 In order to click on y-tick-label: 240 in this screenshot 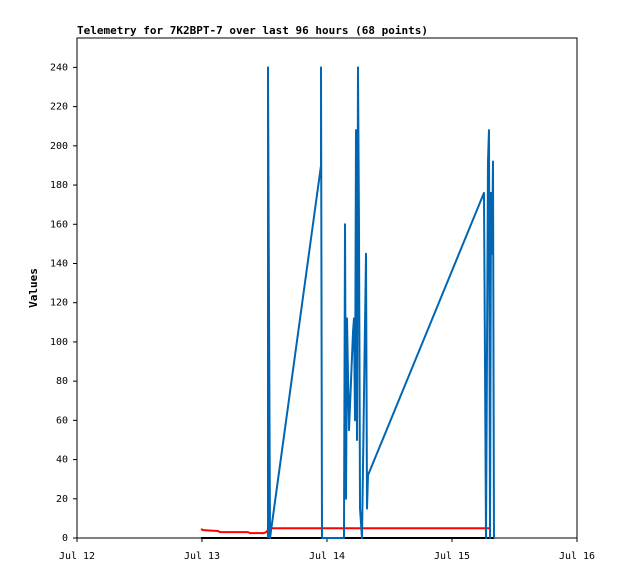, I will do `click(59, 67)`.